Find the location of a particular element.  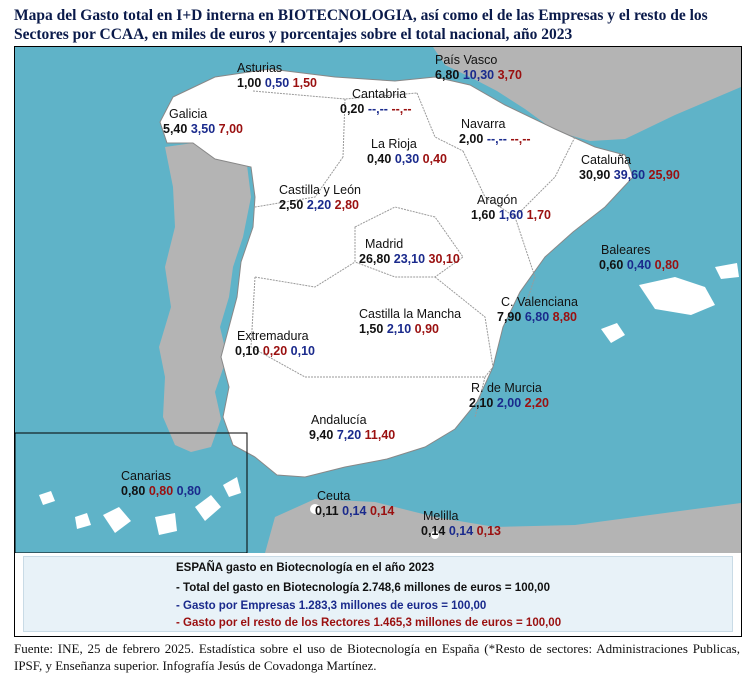

resto-value: 0,13 is located at coordinates (488, 531).